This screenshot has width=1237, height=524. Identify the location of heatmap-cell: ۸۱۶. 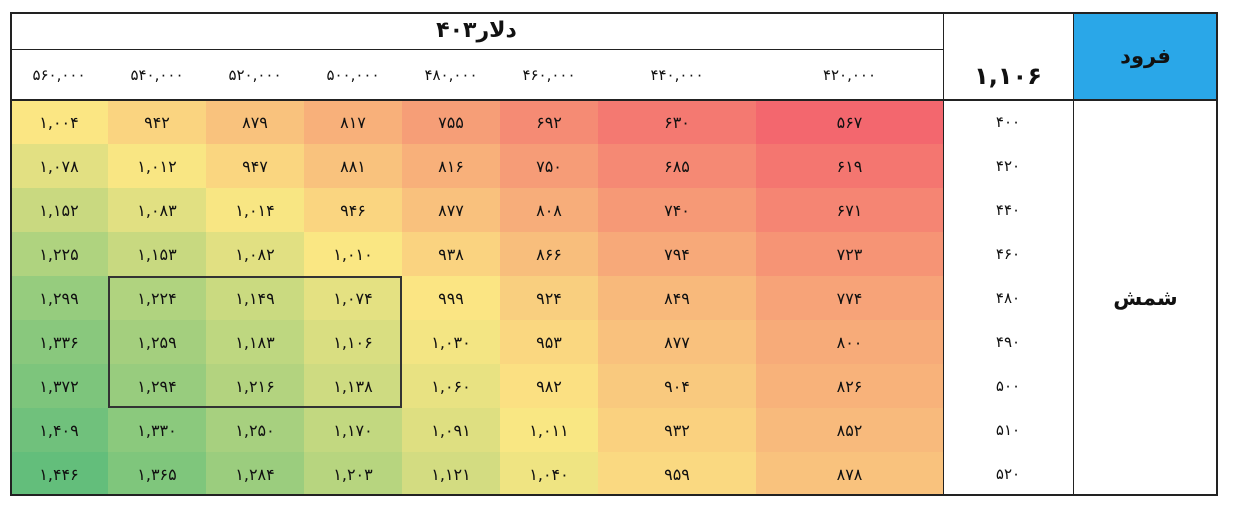
(451, 166).